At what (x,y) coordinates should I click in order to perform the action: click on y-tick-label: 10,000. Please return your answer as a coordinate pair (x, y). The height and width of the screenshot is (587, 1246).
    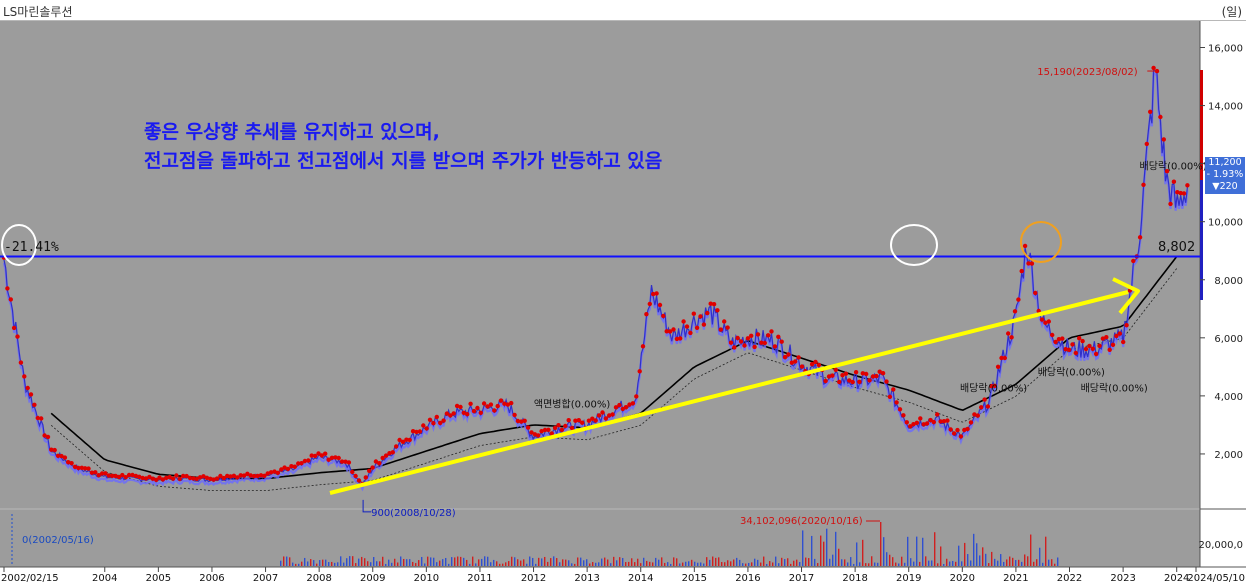
    Looking at the image, I should click on (1225, 223).